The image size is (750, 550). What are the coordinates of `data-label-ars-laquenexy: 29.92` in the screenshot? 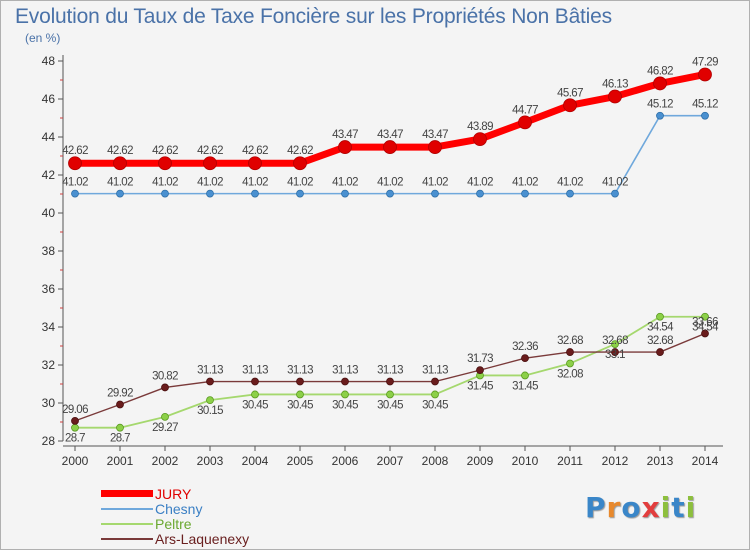 It's located at (120, 394).